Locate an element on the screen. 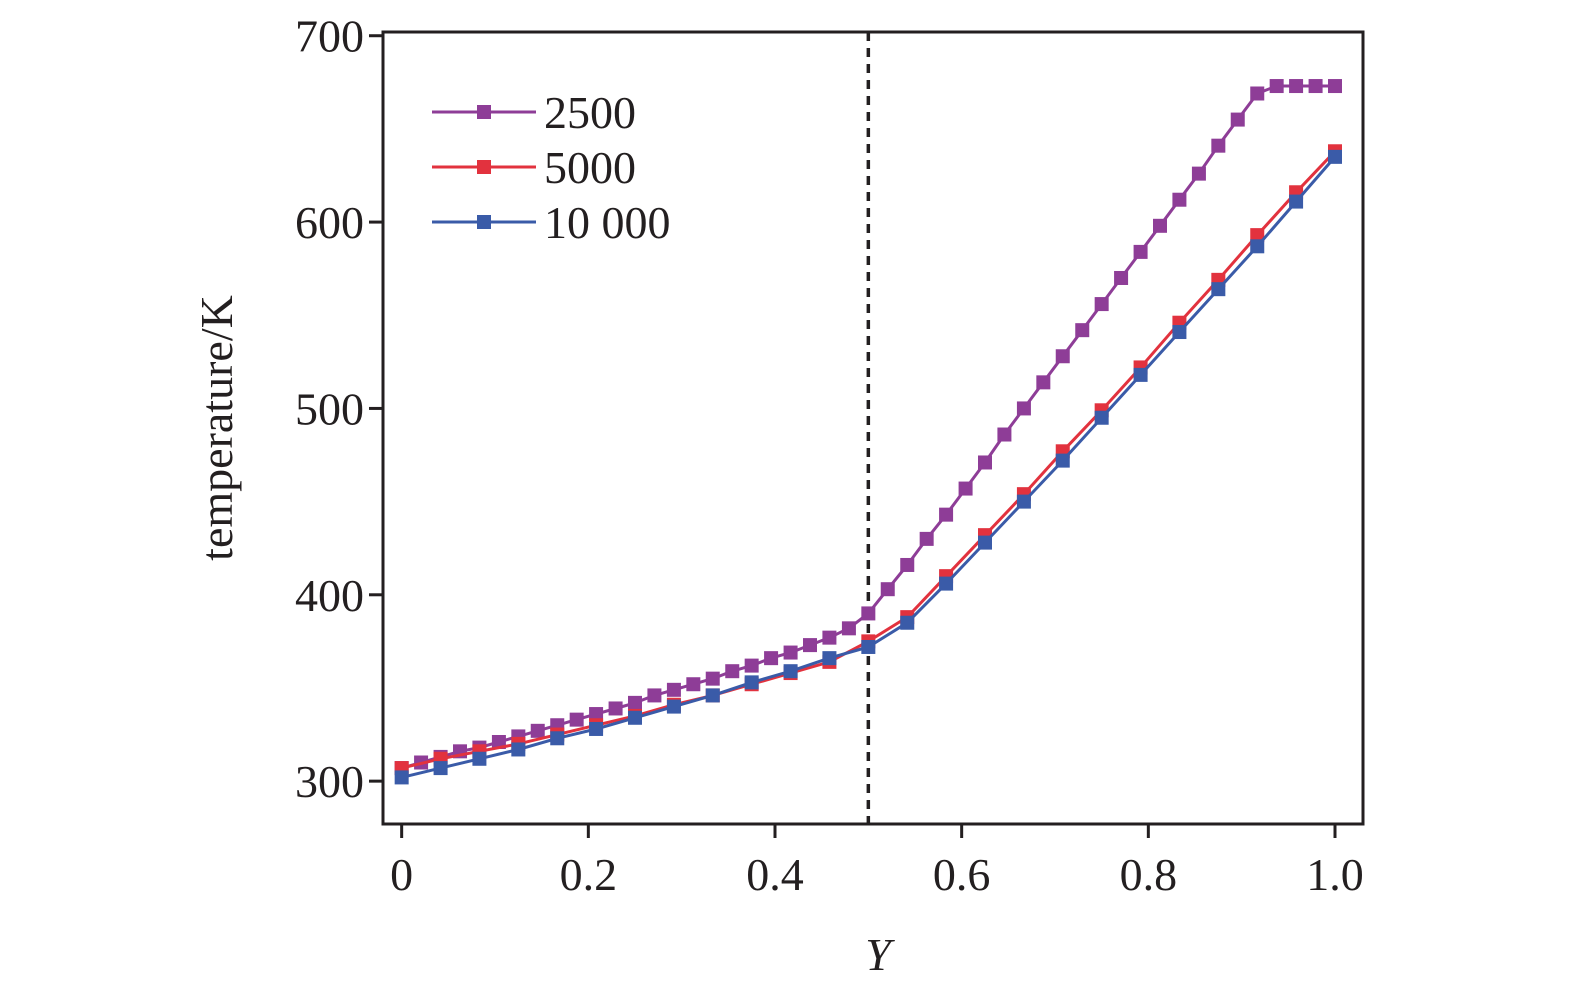 The height and width of the screenshot is (993, 1575). y-tick-label: 500 is located at coordinates (329, 408).